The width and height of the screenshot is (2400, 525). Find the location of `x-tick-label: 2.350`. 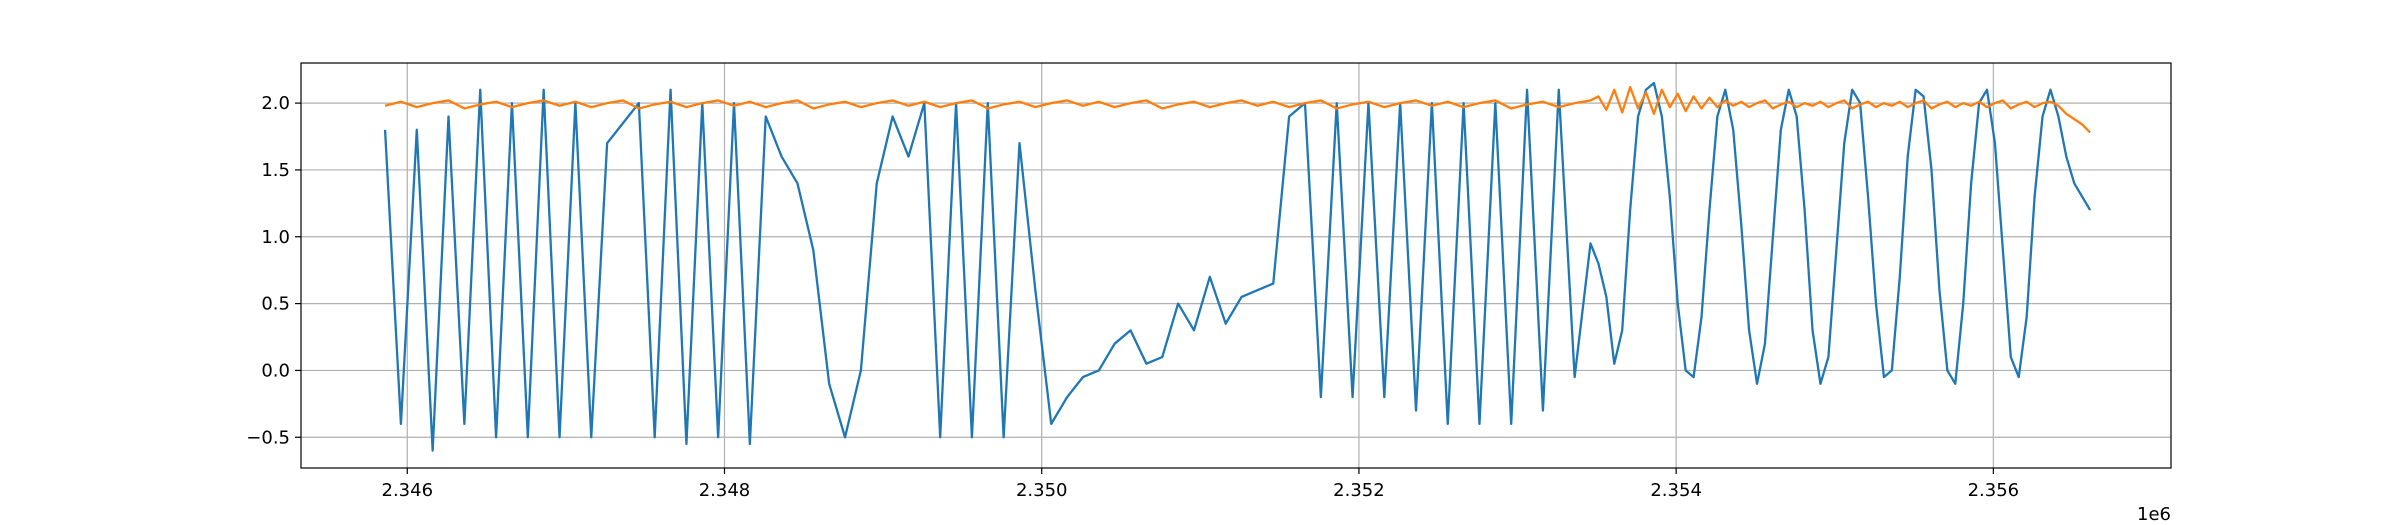

x-tick-label: 2.350 is located at coordinates (1042, 490).